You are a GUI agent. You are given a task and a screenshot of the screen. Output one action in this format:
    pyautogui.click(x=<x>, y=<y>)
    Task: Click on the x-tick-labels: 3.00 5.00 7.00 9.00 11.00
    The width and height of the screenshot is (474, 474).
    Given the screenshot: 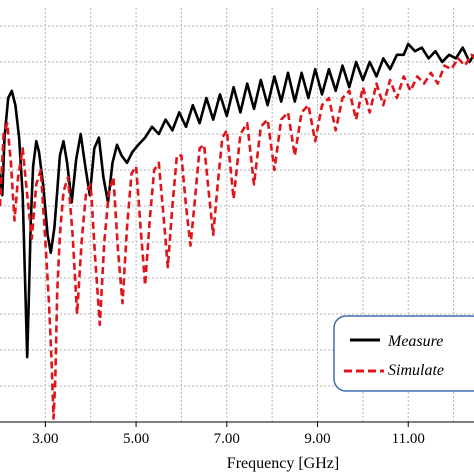 What is the action you would take?
    pyautogui.click(x=228, y=434)
    